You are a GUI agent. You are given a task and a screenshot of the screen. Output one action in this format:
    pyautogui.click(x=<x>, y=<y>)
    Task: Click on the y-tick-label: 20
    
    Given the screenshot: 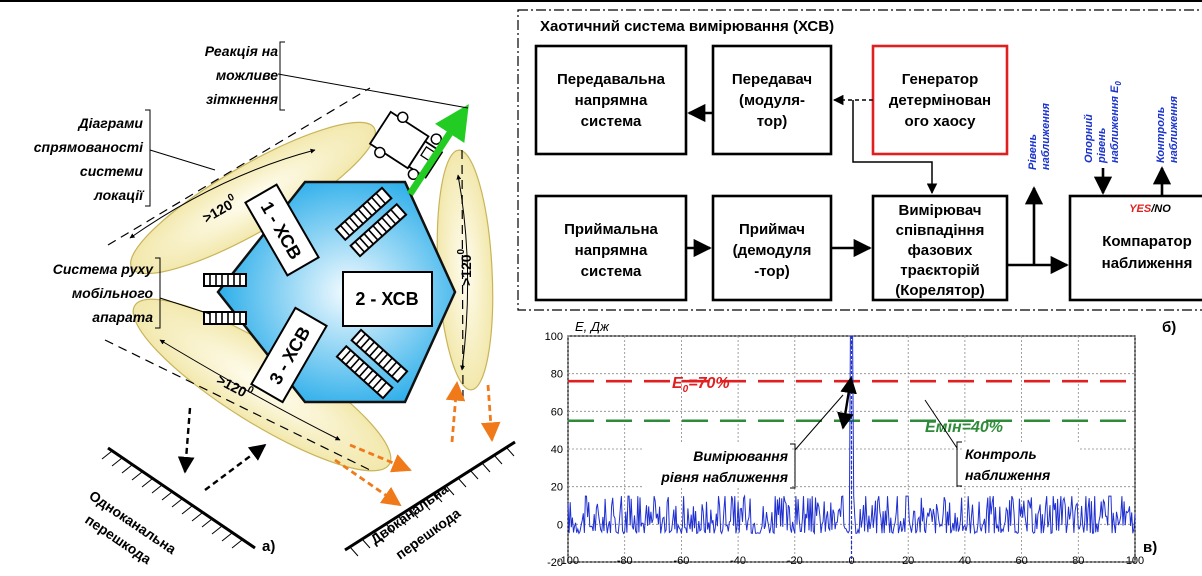 What is the action you would take?
    pyautogui.click(x=557, y=488)
    